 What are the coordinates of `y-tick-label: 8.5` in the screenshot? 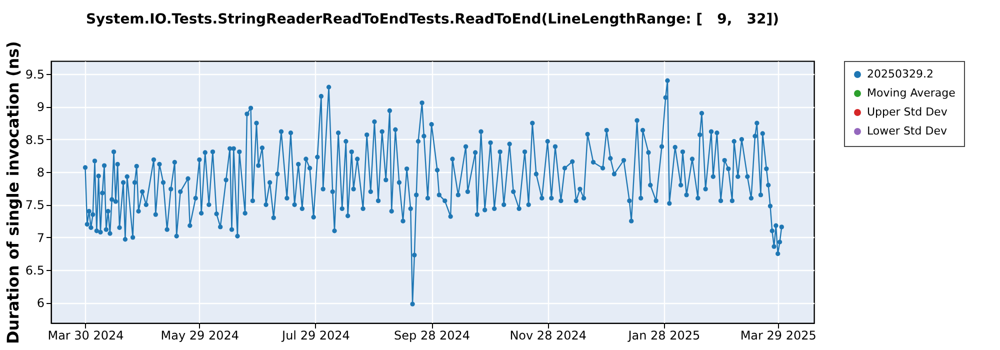 It's located at (34, 139).